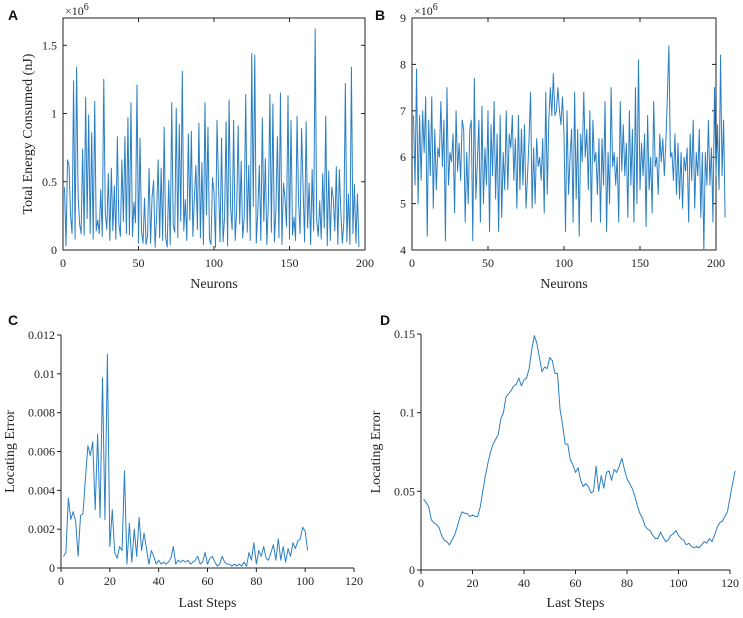 The width and height of the screenshot is (743, 618). Describe the element at coordinates (380, 15) in the screenshot. I see `panel-letter: B` at that location.